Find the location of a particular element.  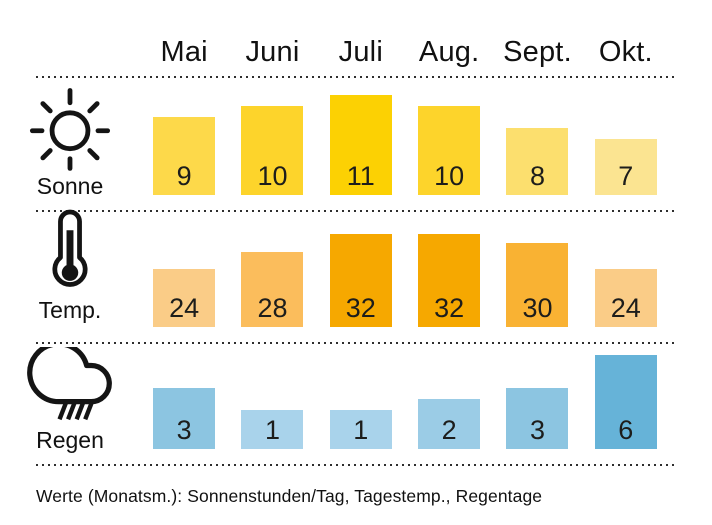

temp-bar-cell-4: 30 is located at coordinates (537, 285).